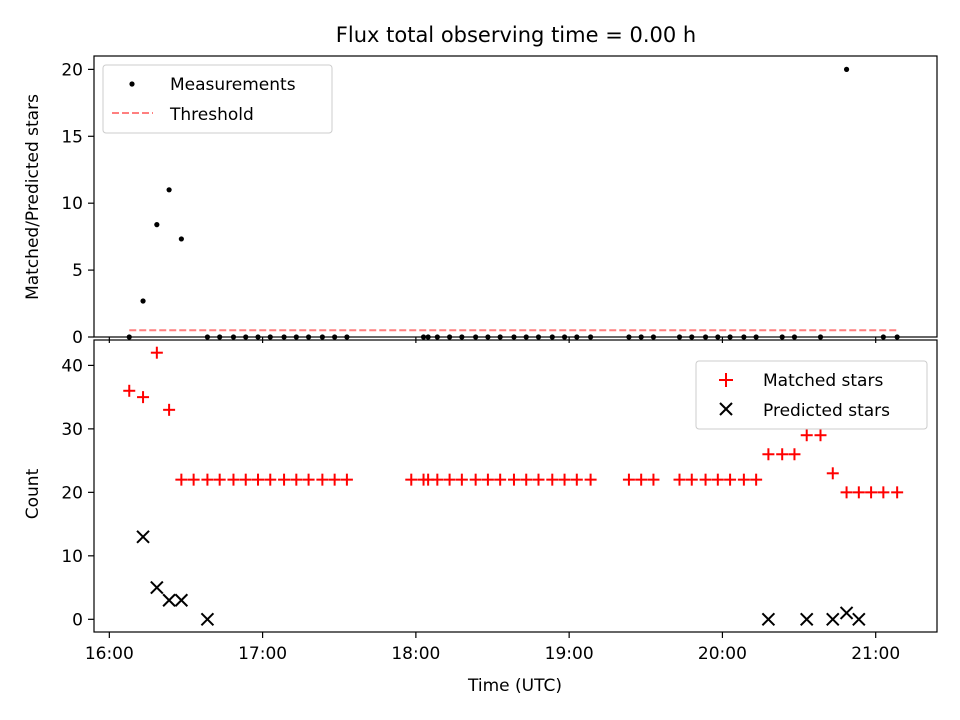 Image resolution: width=960 pixels, height=720 pixels. I want to click on bottom-y-tick-label: 30, so click(72, 430).